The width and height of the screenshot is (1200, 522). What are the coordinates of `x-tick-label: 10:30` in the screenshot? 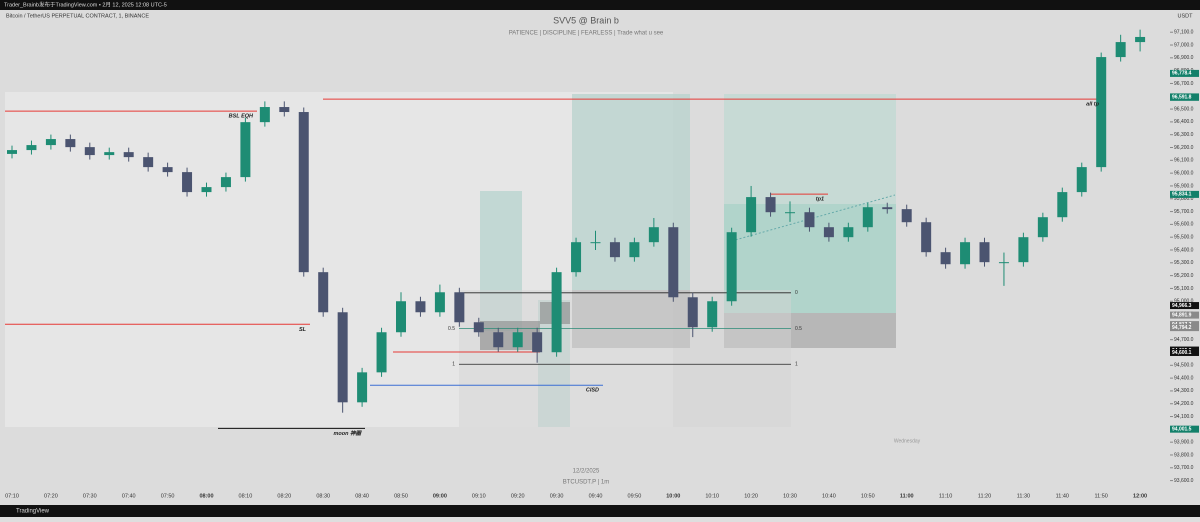 It's located at (790, 496).